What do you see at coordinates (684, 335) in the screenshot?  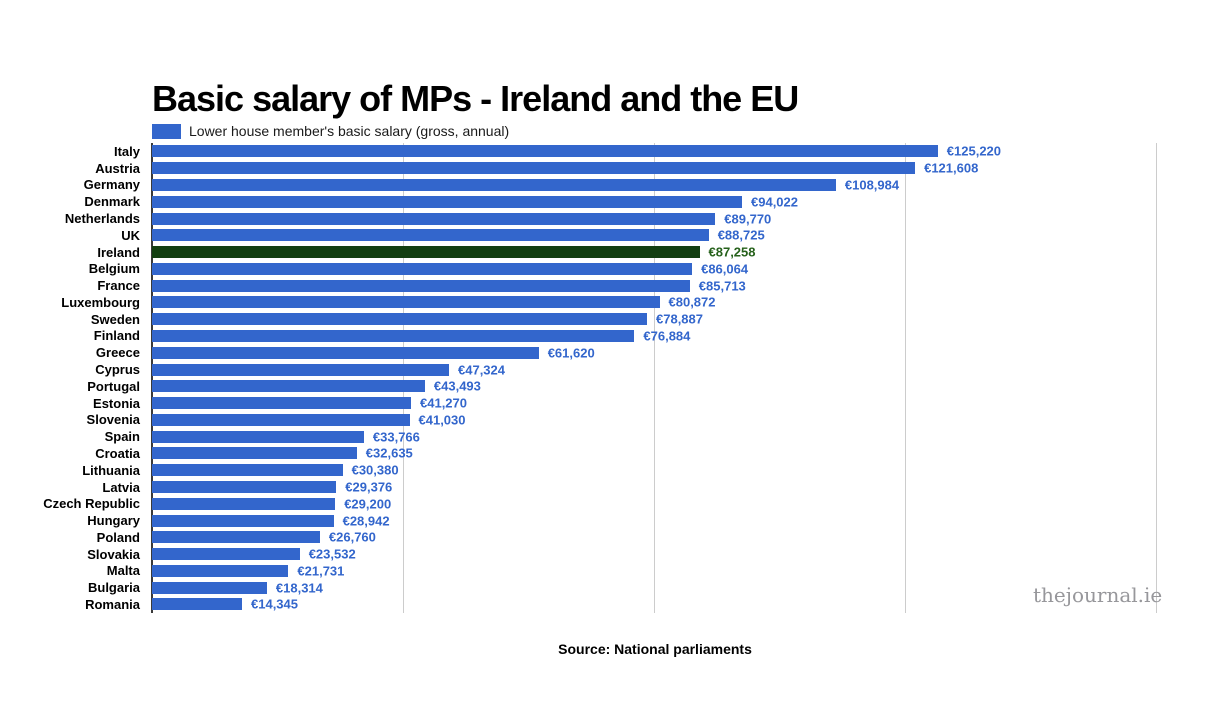 I see `bar-track: €76,884` at bounding box center [684, 335].